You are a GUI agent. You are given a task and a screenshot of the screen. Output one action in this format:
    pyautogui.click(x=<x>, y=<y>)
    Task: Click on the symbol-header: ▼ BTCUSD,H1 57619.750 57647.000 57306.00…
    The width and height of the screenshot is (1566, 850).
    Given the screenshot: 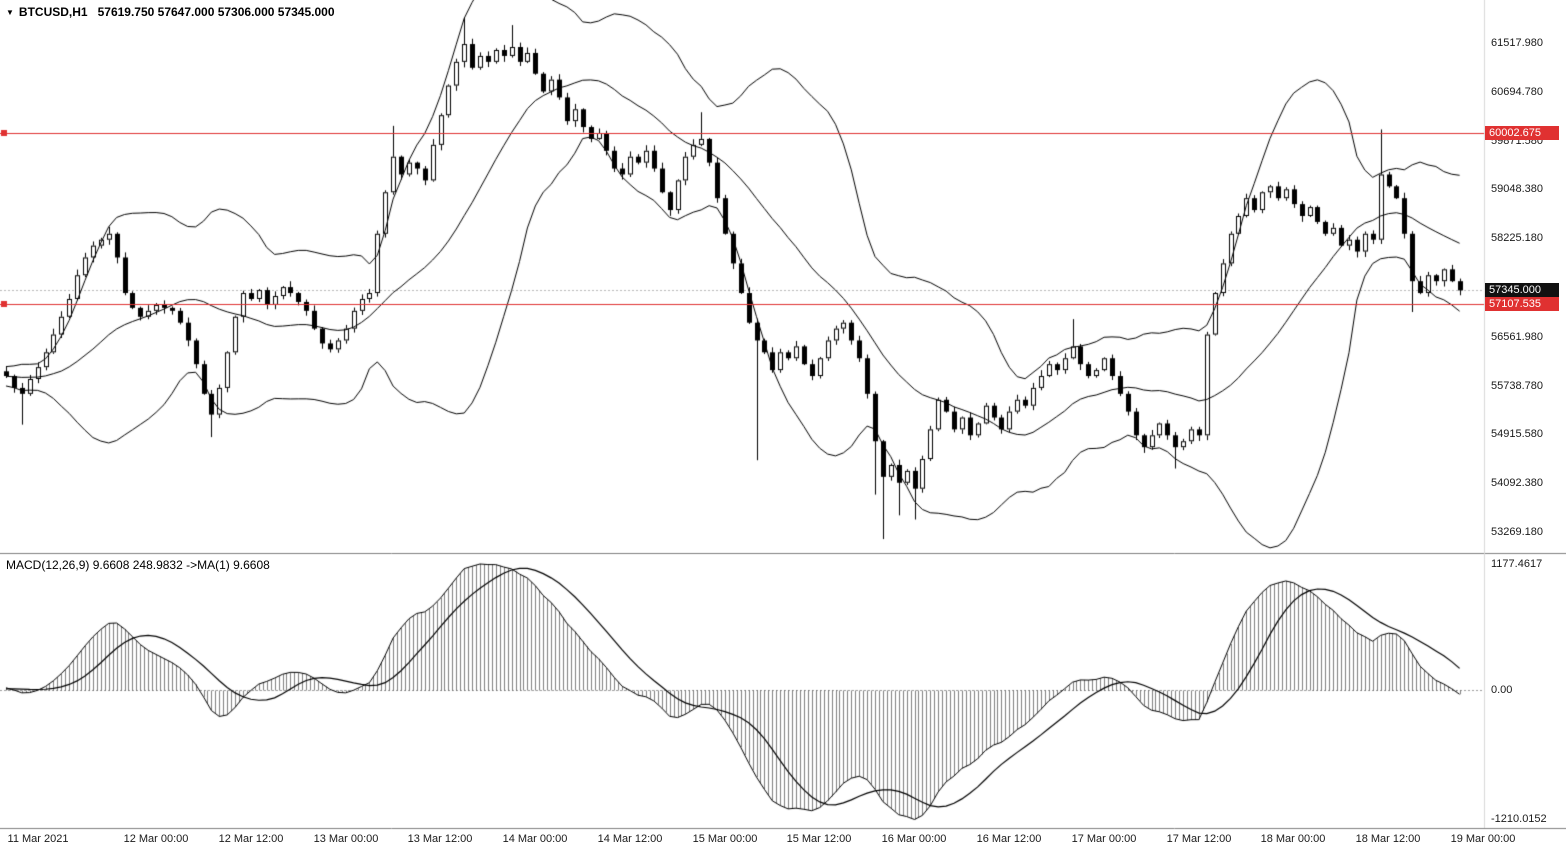 What is the action you would take?
    pyautogui.click(x=170, y=12)
    